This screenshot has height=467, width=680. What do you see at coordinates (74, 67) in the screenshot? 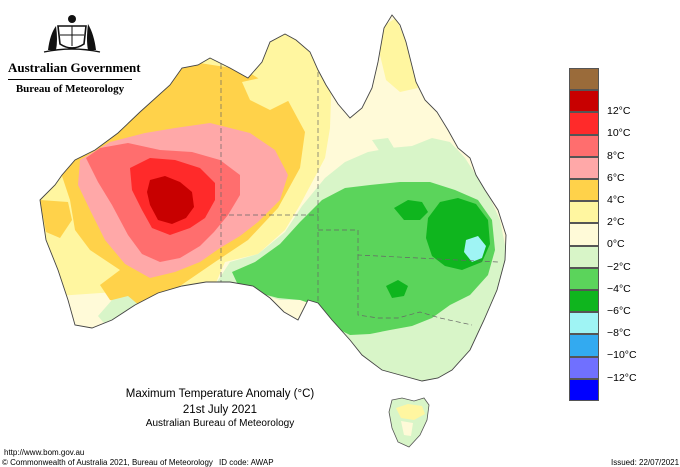
I see `government-name: Australian Government` at bounding box center [74, 67].